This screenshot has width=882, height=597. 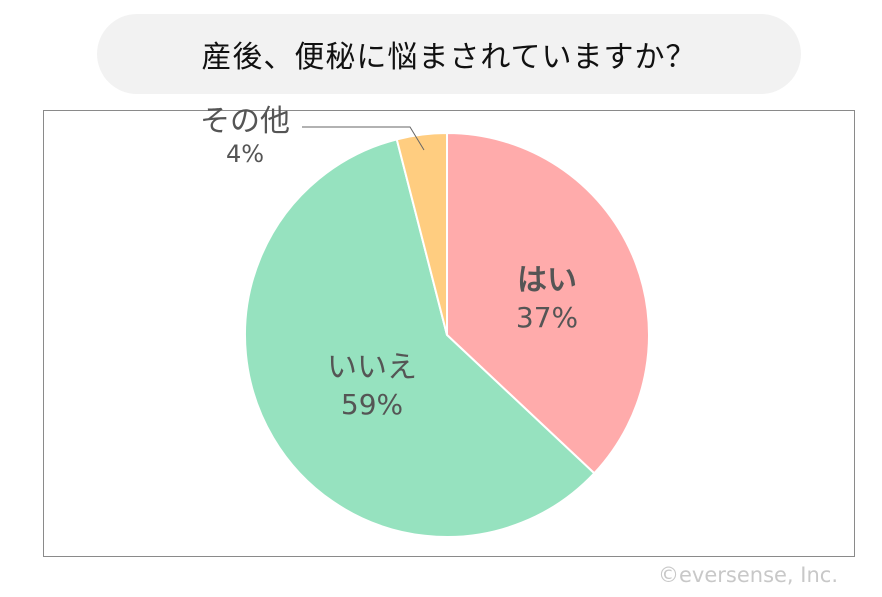 What do you see at coordinates (372, 404) in the screenshot?
I see `slice-value-label: 59%` at bounding box center [372, 404].